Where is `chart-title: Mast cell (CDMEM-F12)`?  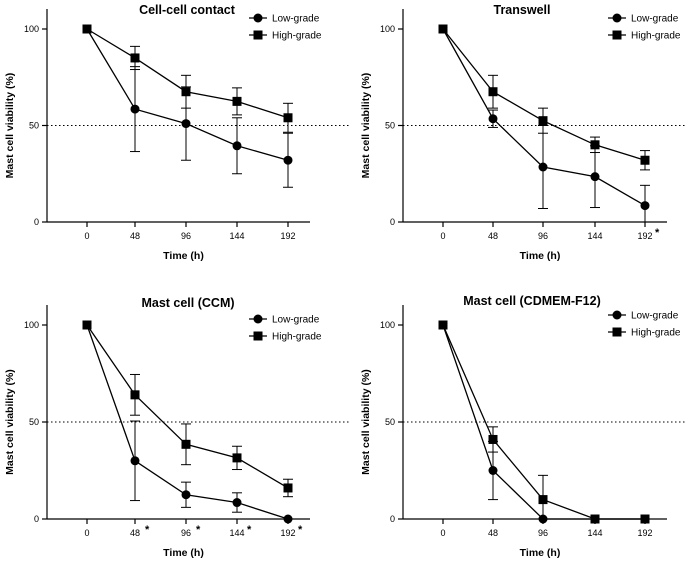
chart-title: Mast cell (CDMEM-F12) is located at coordinates (532, 301).